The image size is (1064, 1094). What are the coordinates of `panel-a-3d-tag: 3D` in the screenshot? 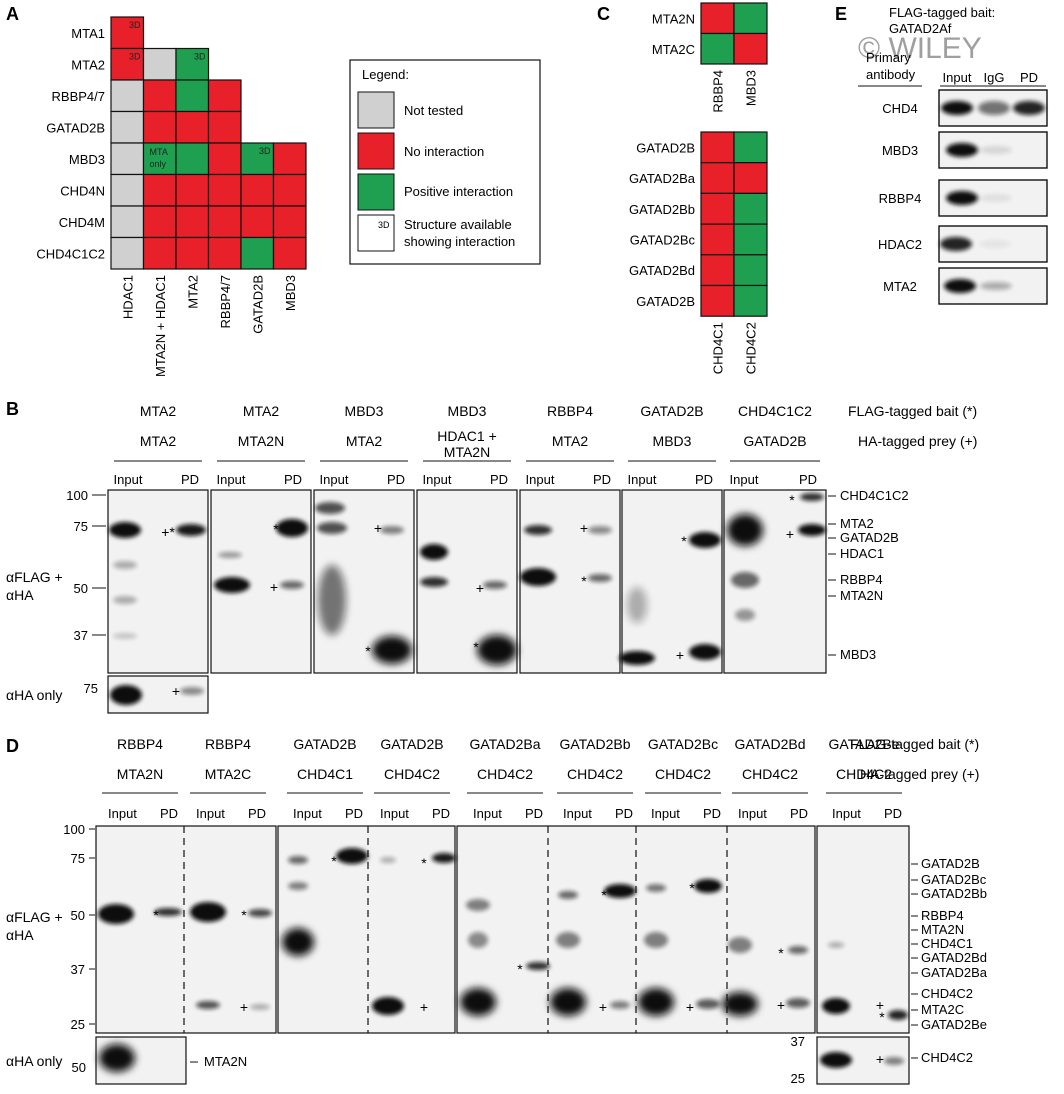 It's located at (200, 57).